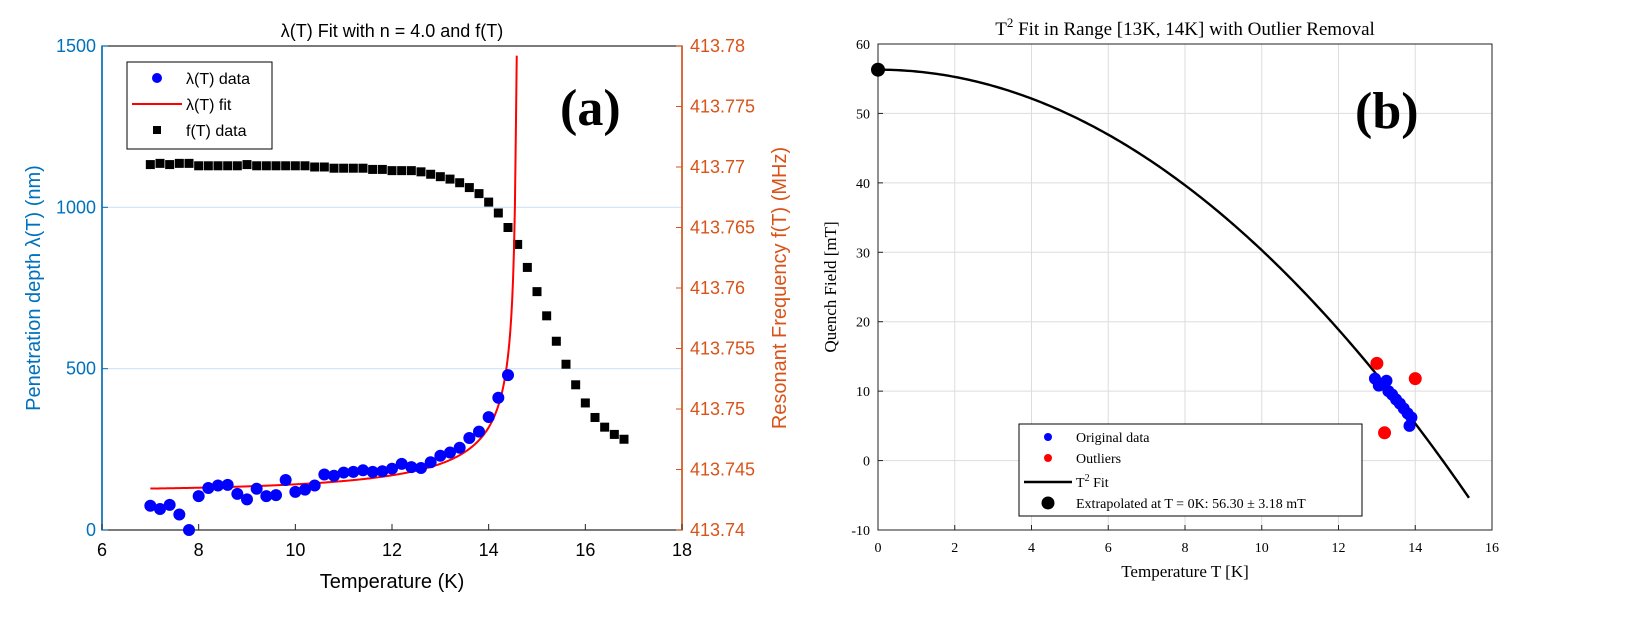 This screenshot has width=1648, height=626. I want to click on x-tick-label-a: 16, so click(585, 550).